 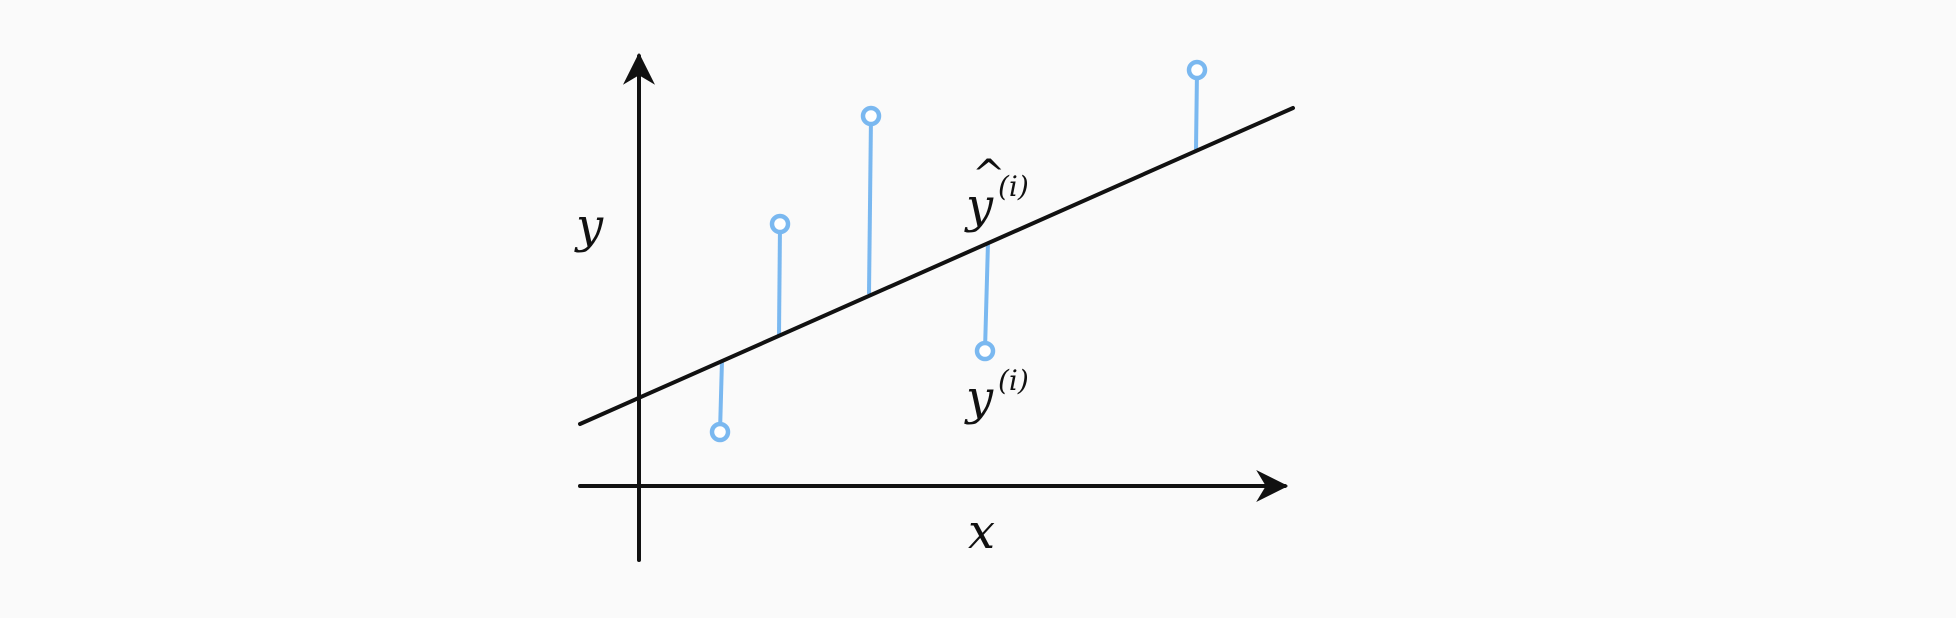 What do you see at coordinates (996, 395) in the screenshot?
I see `actual-value-label: y (i)` at bounding box center [996, 395].